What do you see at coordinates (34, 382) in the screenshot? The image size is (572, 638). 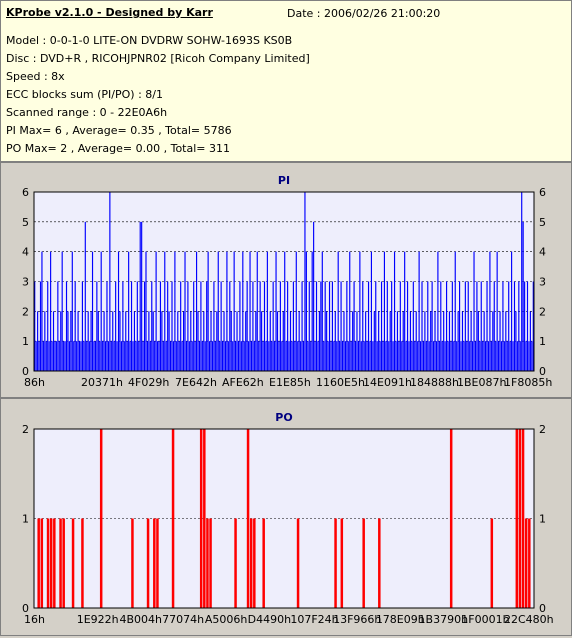 I see `pi-xtick-label: 86h` at bounding box center [34, 382].